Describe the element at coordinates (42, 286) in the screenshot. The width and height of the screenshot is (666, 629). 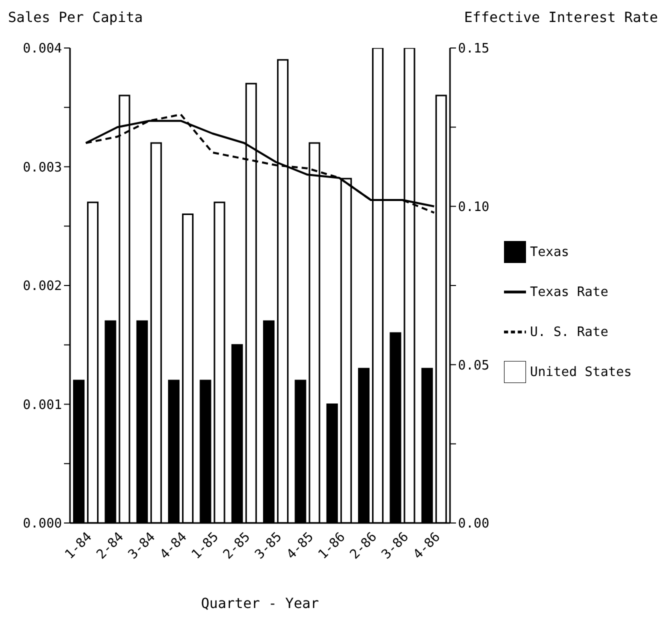
I see `y-tick-label: 0.002` at that location.